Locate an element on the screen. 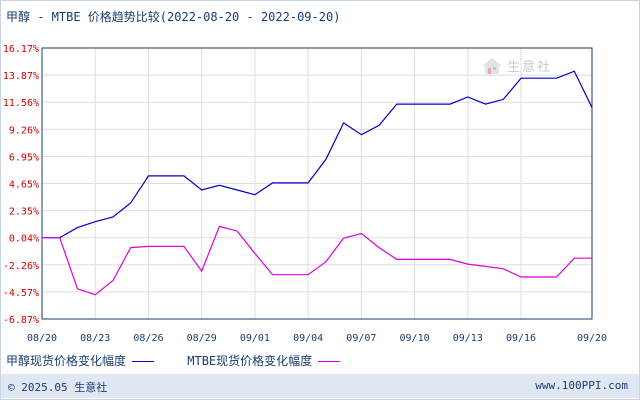 The height and width of the screenshot is (400, 640). footer-site-link: www.100PPI.com is located at coordinates (581, 385).